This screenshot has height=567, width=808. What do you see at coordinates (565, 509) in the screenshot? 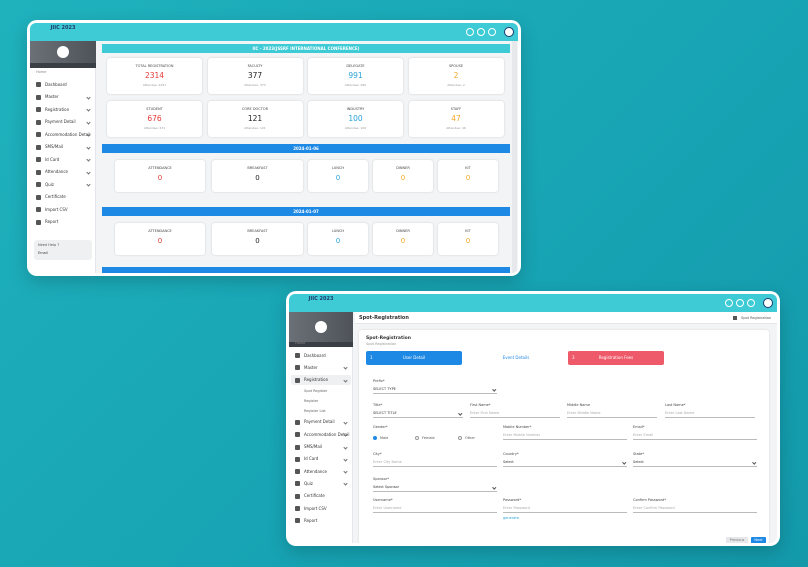
I see `input: Enter Password` at bounding box center [565, 509].